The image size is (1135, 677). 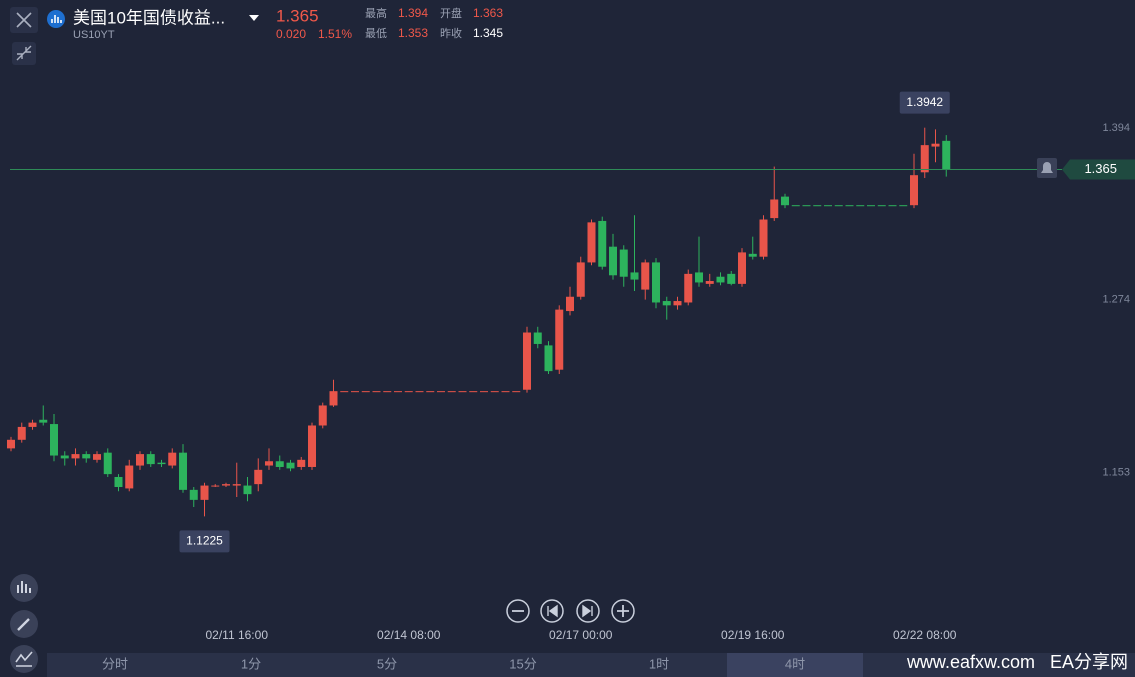 I want to click on zoom-in, so click(x=623, y=611).